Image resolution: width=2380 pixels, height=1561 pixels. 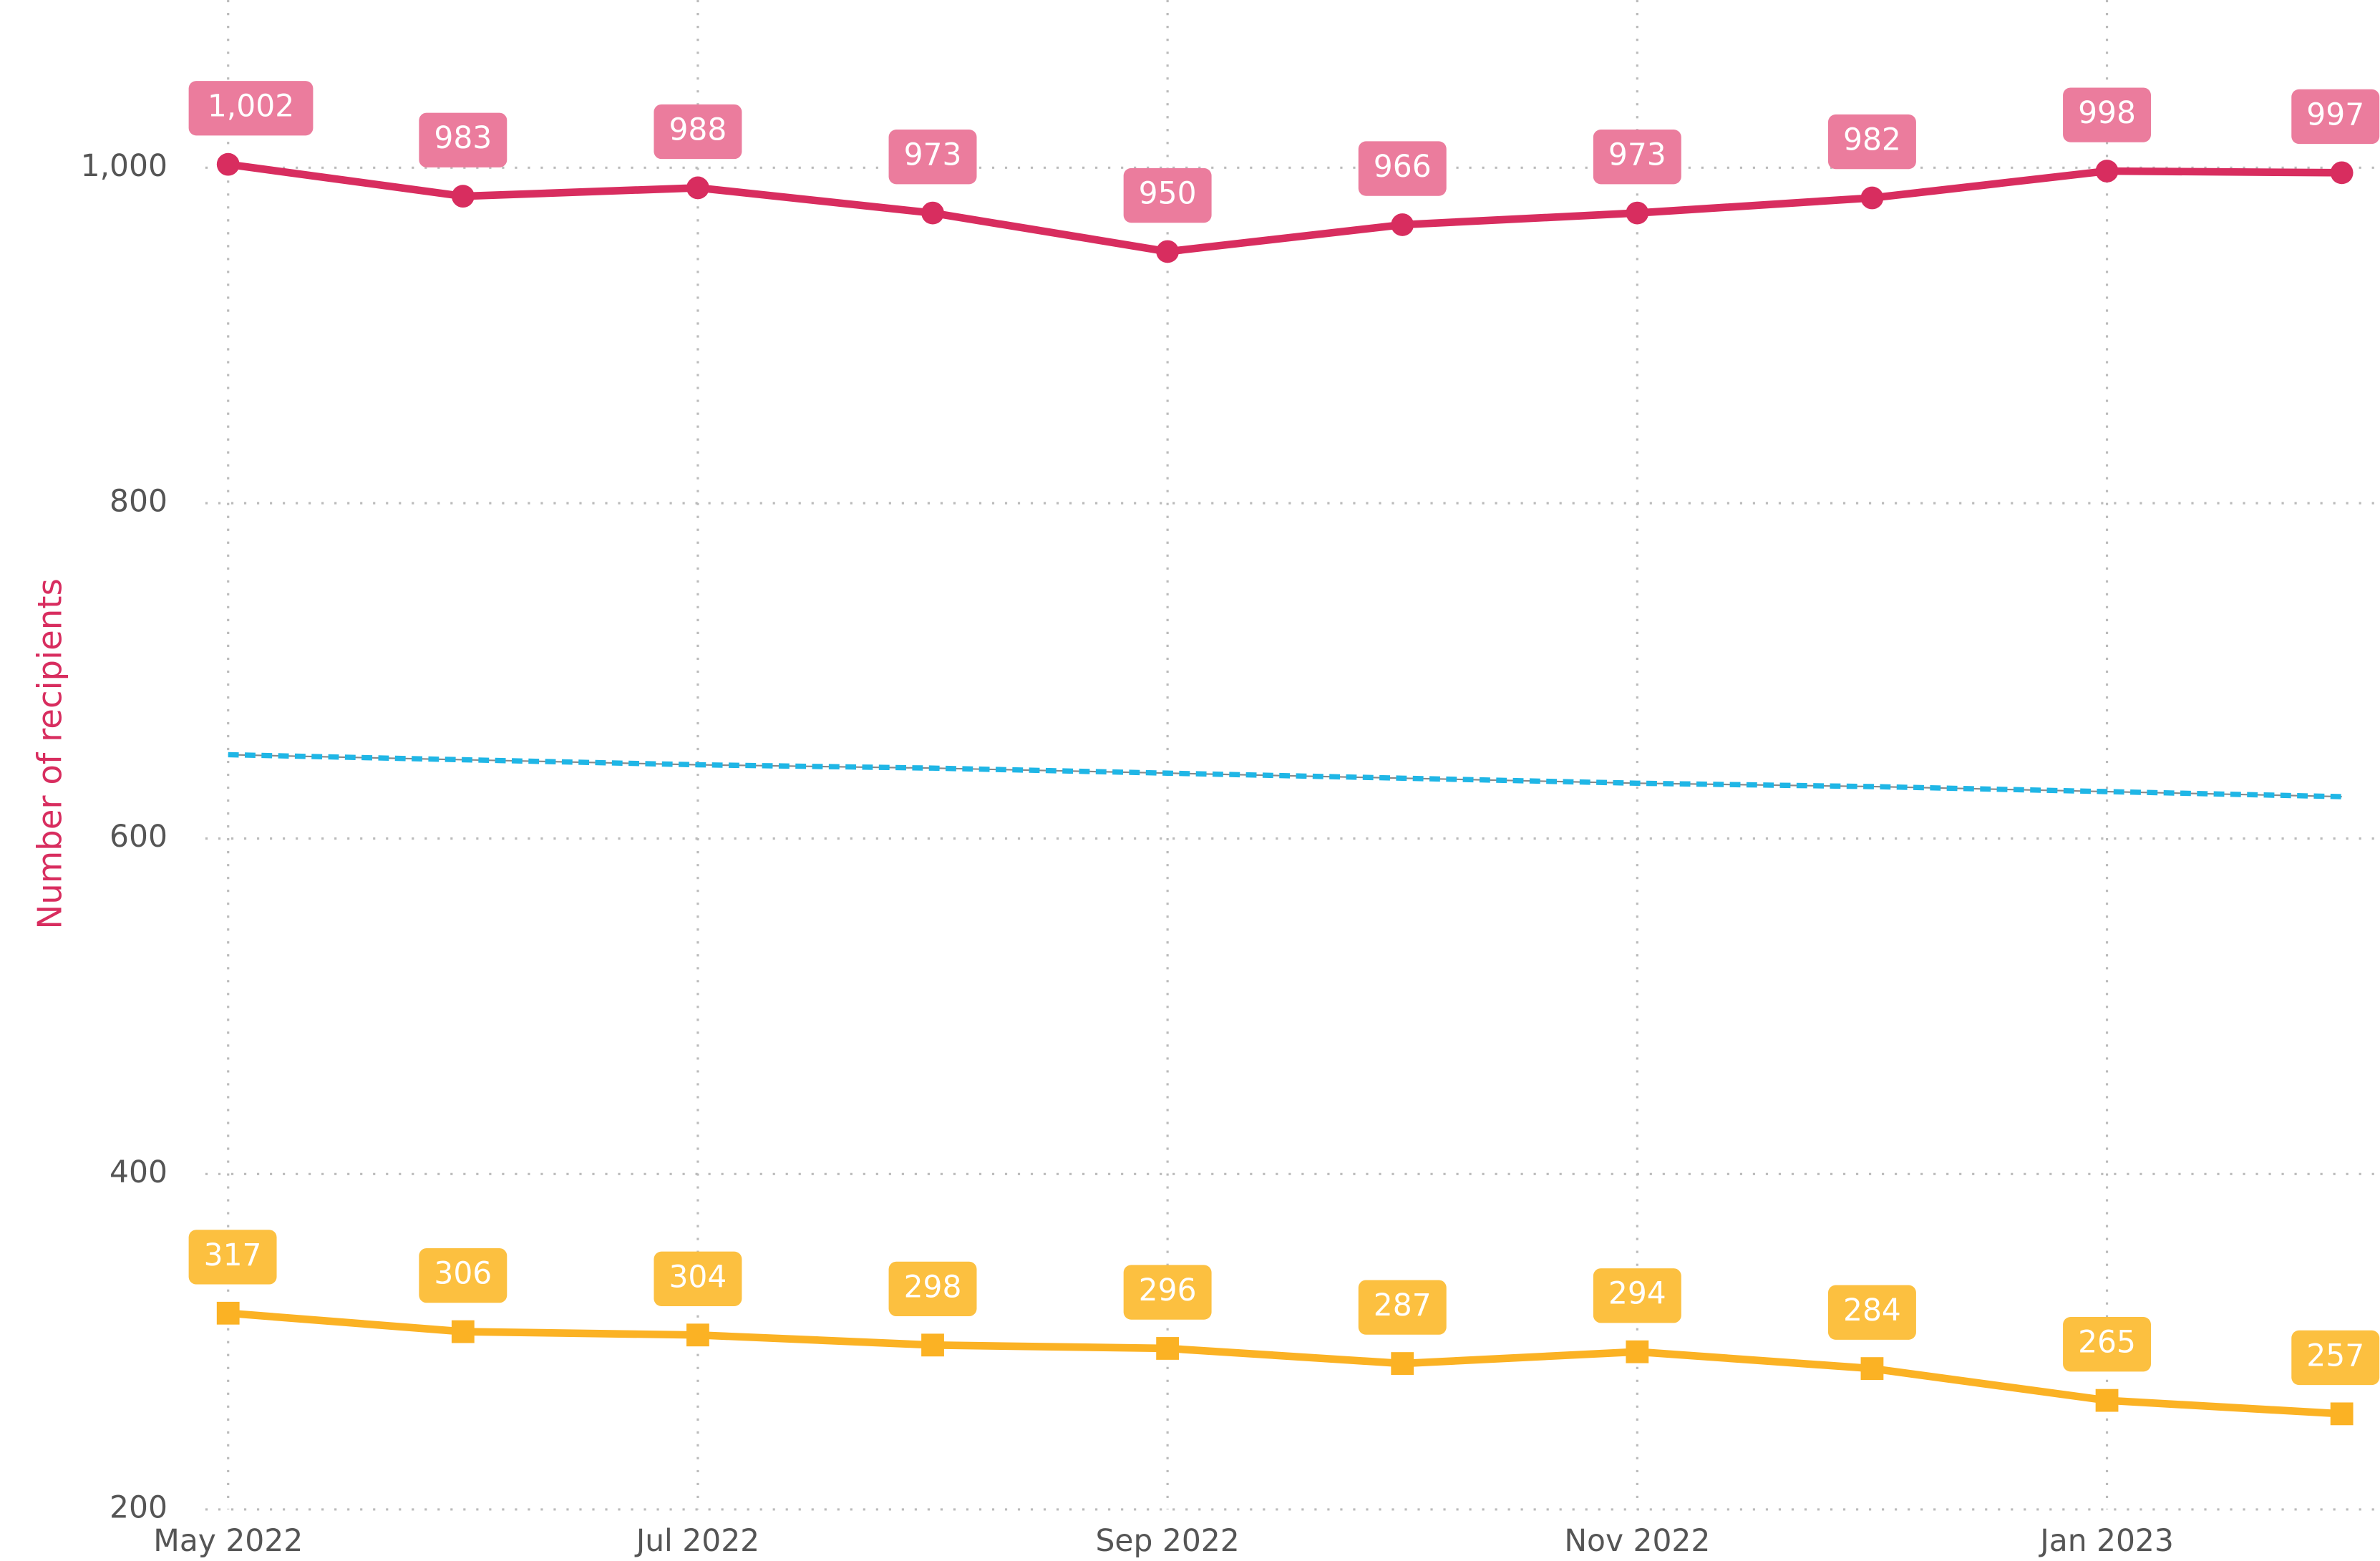 What do you see at coordinates (696, 1540) in the screenshot?
I see `x-tick-label: Jul 2022` at bounding box center [696, 1540].